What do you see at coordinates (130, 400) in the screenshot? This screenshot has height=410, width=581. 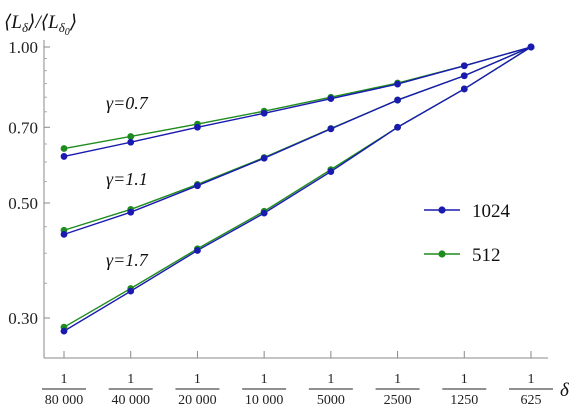 I see `x-tick-denominator: 40 000` at bounding box center [130, 400].